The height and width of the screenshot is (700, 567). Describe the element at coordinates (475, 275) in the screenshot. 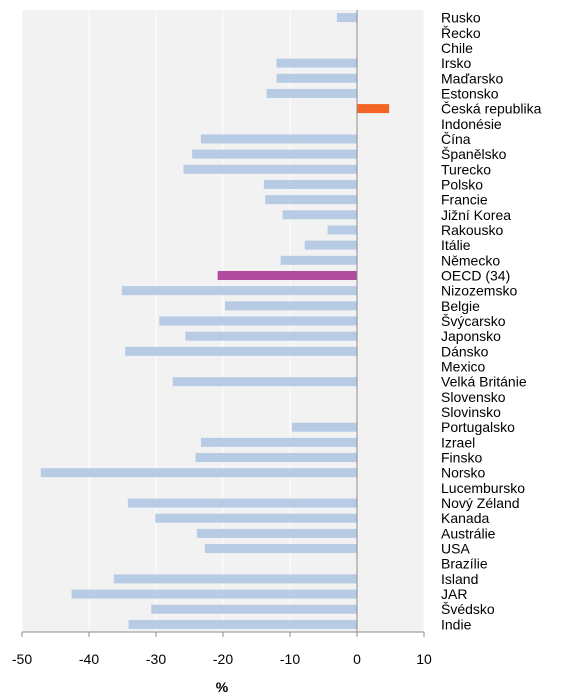

I see `category-label: OECD (34)` at that location.